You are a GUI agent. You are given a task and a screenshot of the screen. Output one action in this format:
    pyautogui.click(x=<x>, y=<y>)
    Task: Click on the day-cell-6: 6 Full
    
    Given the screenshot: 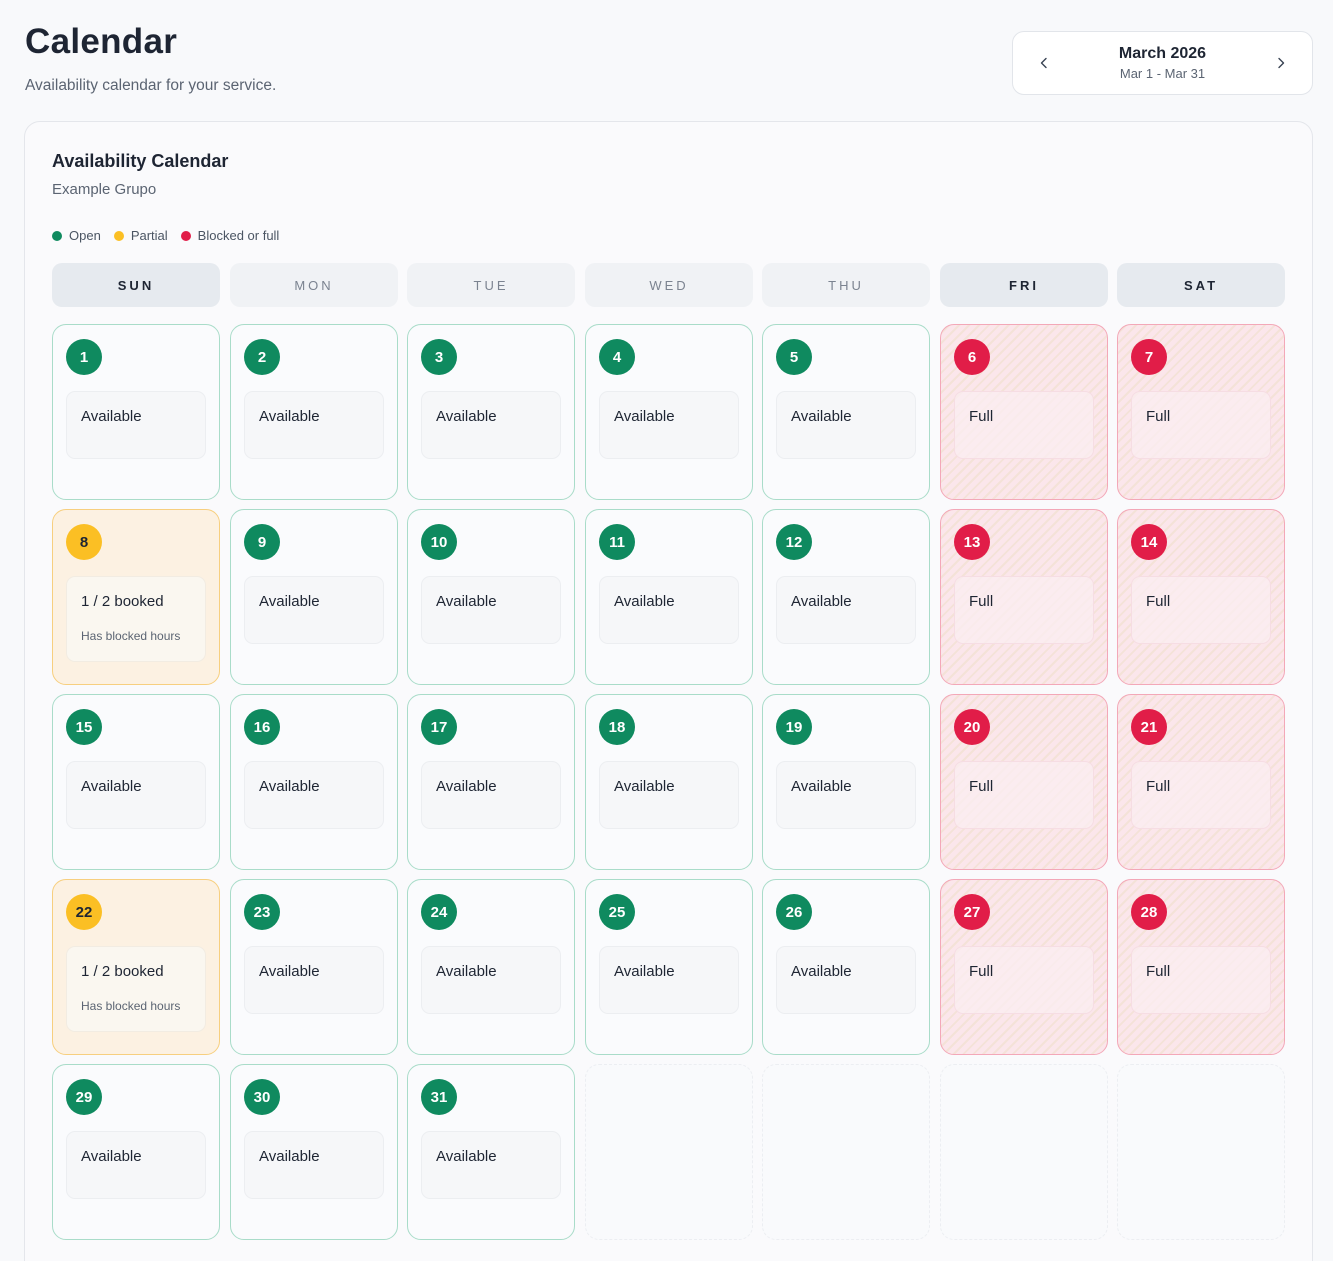 What is the action you would take?
    pyautogui.click(x=1024, y=412)
    